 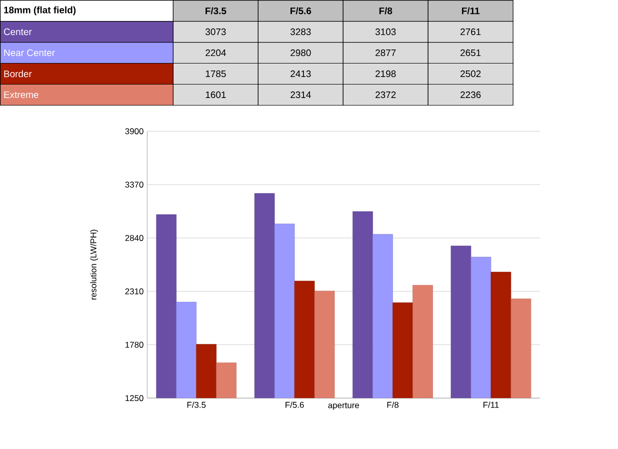 I want to click on data-label: 2314, so click(x=300, y=94).